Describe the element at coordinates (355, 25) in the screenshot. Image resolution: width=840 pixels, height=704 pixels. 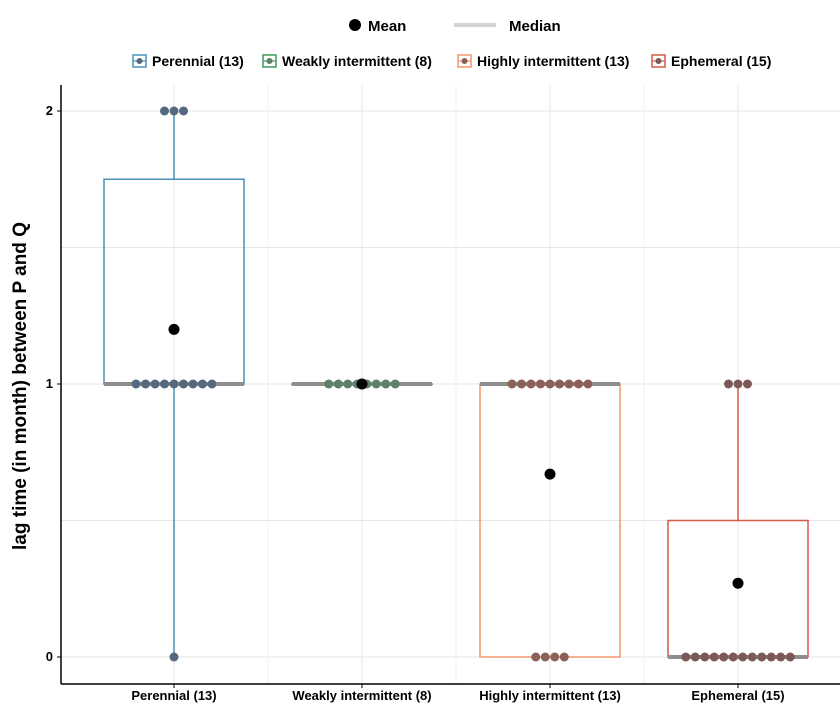
I see `mean-legend-icon` at that location.